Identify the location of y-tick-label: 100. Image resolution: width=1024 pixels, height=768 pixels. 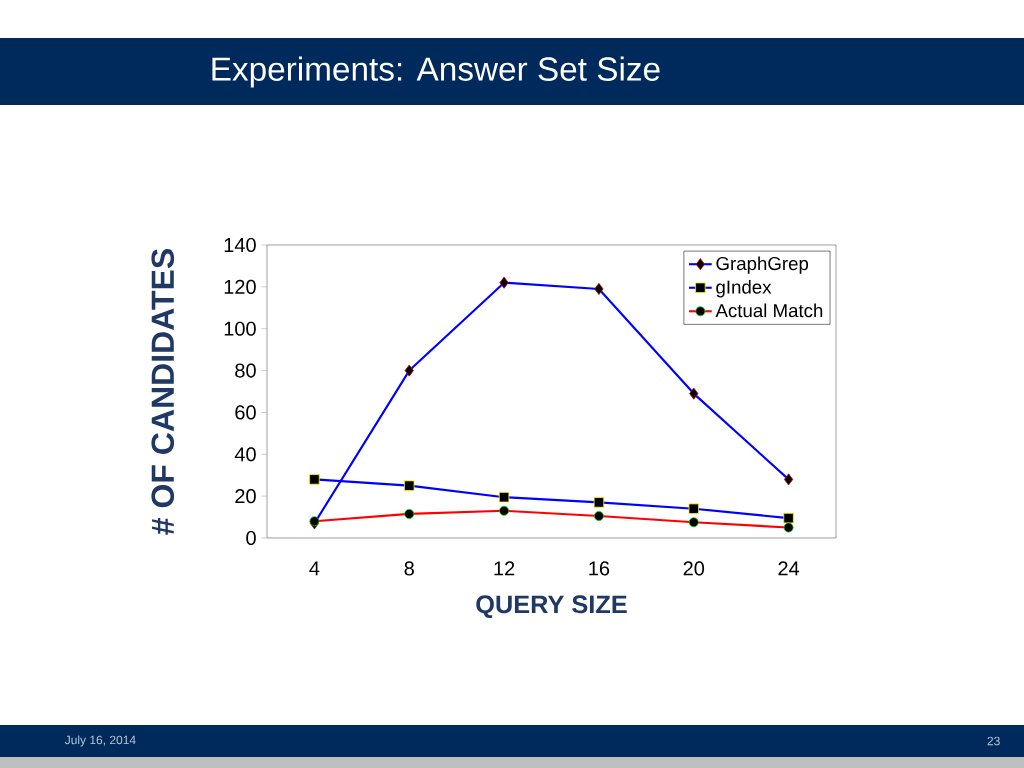
(240, 328).